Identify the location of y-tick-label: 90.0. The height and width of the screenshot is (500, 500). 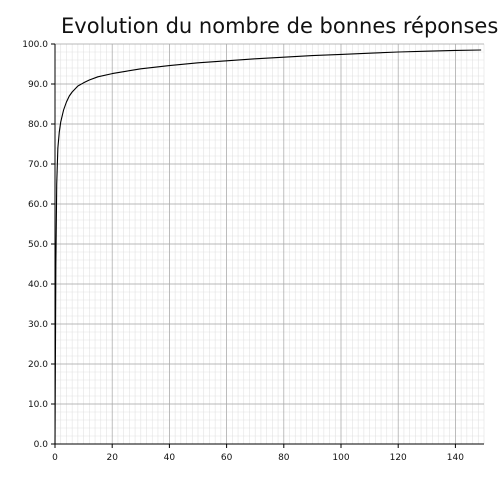
(38, 85).